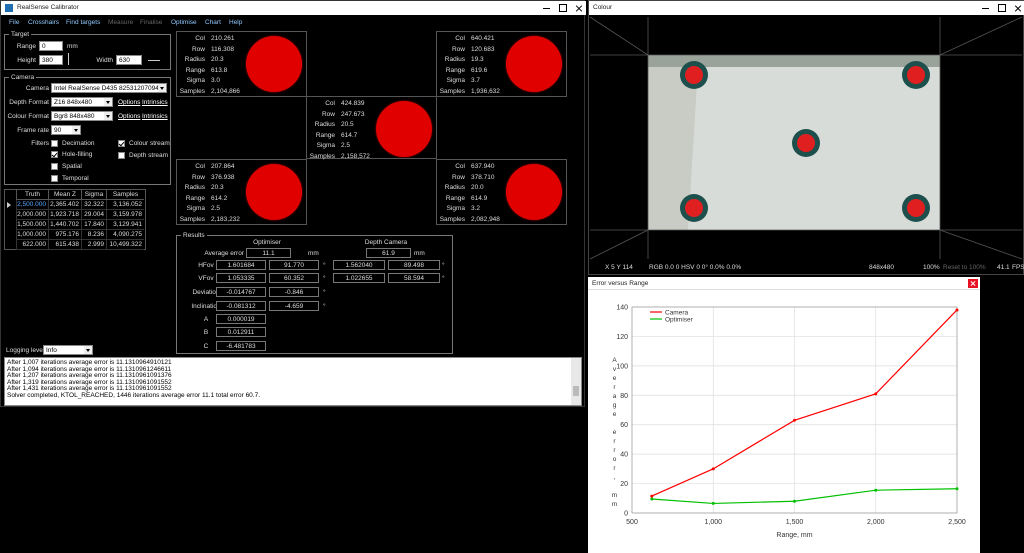  Describe the element at coordinates (93, 235) in the screenshot. I see `table-cell: 8.236` at that location.